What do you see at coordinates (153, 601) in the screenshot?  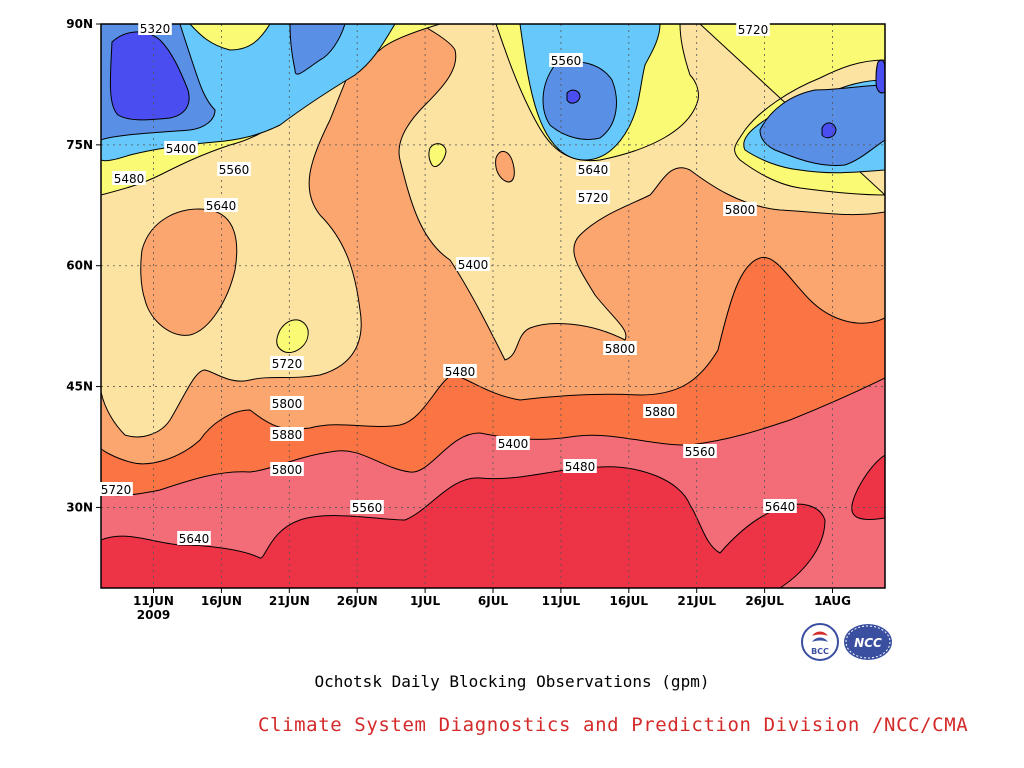 I see `x-tick-label: 11JUN` at bounding box center [153, 601].